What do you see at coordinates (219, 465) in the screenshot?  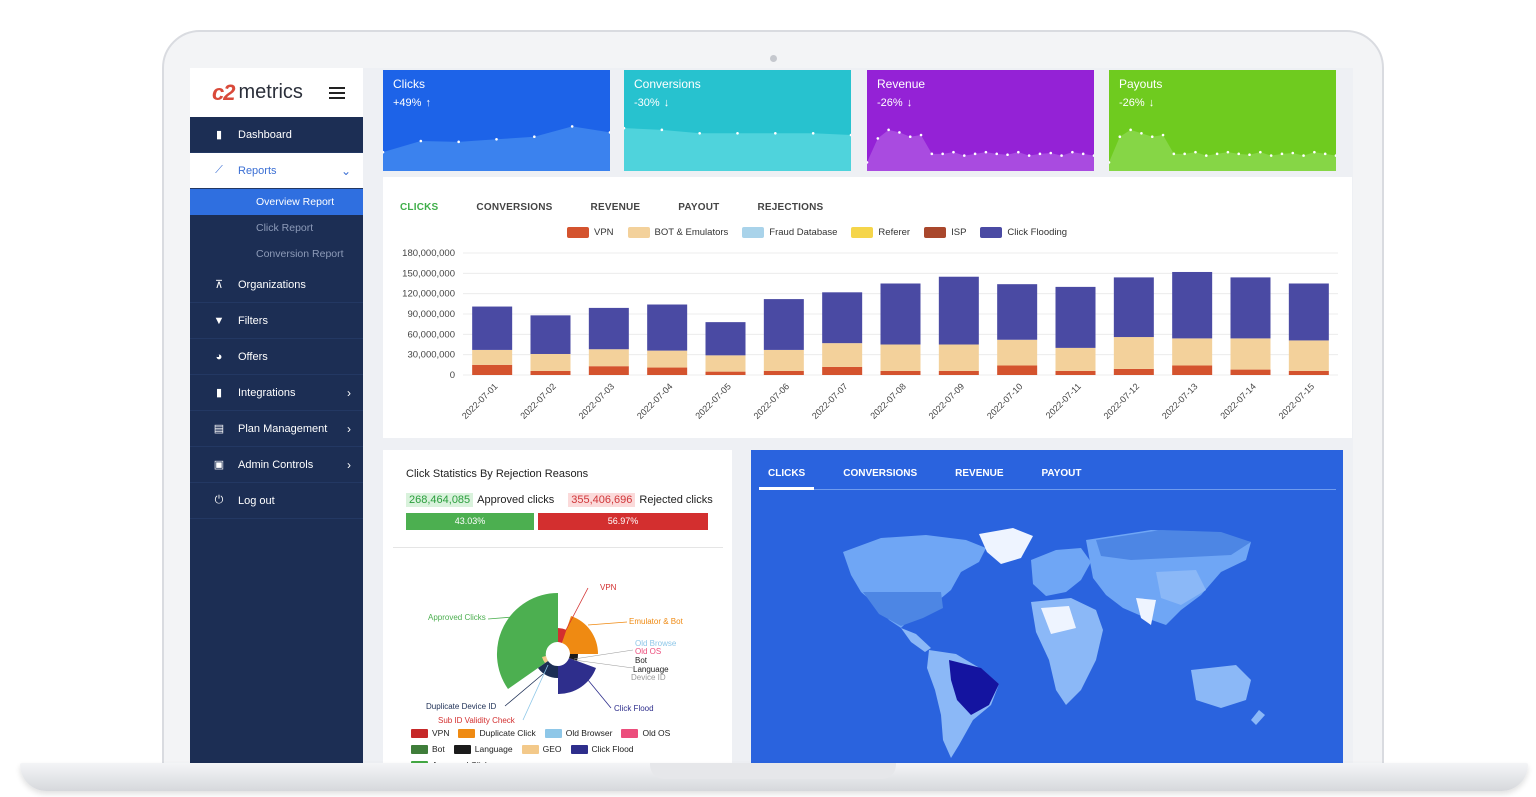 I see `briefcase-icon: ▣` at bounding box center [219, 465].